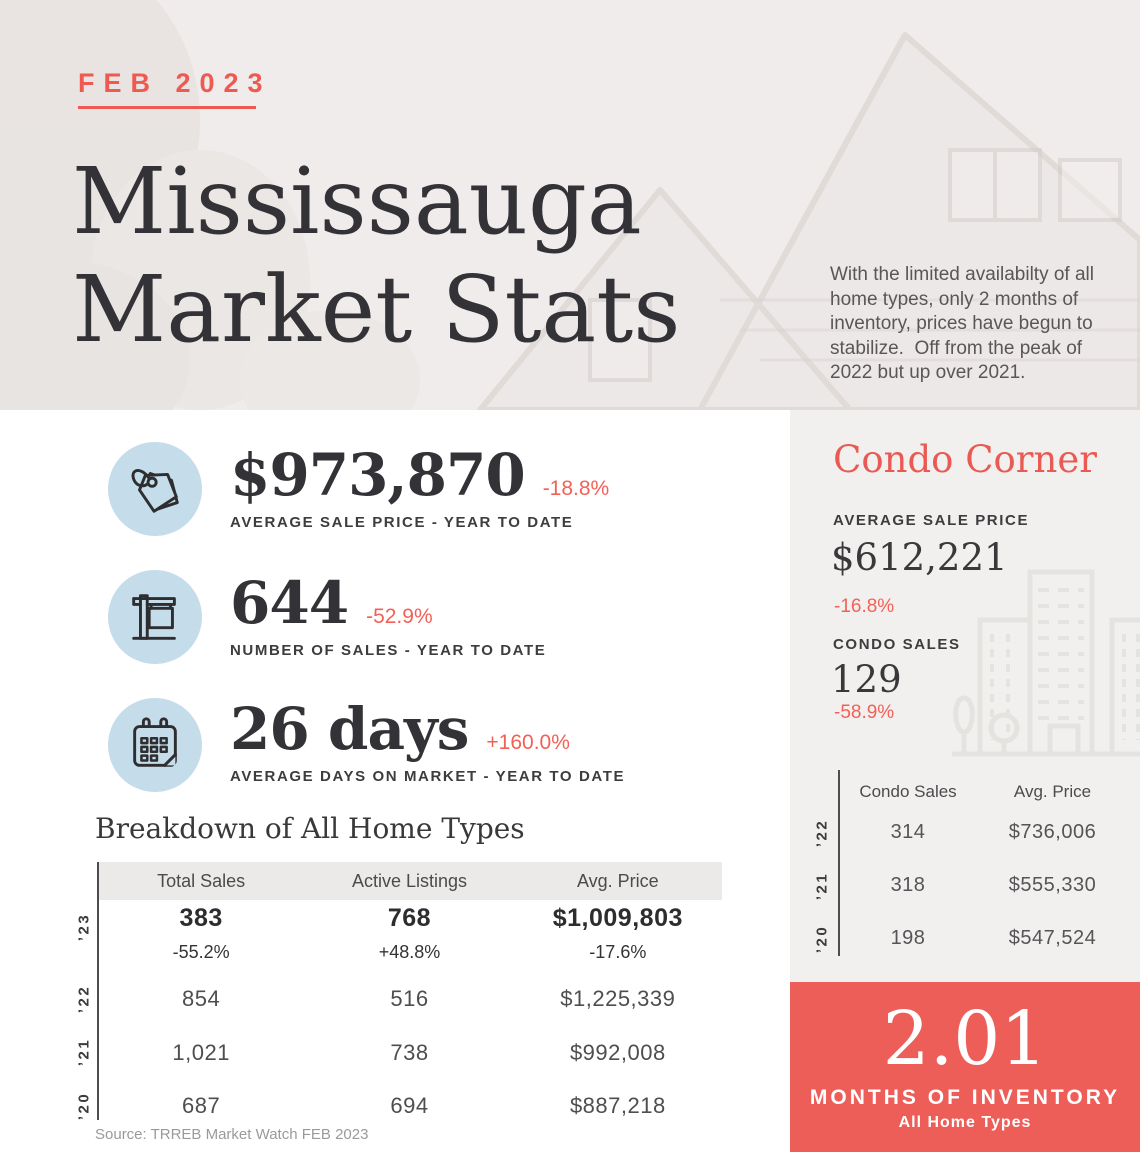 Image resolution: width=1140 pixels, height=1176 pixels. Describe the element at coordinates (908, 938) in the screenshot. I see `condo-sales-2020: 198` at that location.